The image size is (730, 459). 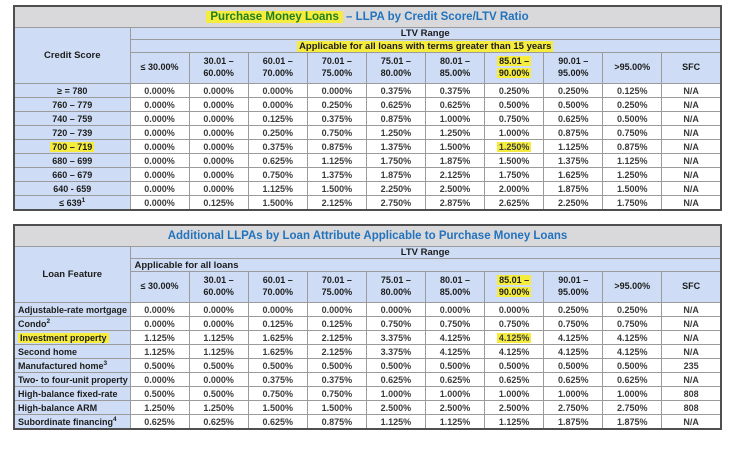 What do you see at coordinates (336, 323) in the screenshot?
I see `llpa-value-cell: 0.125%` at bounding box center [336, 323].